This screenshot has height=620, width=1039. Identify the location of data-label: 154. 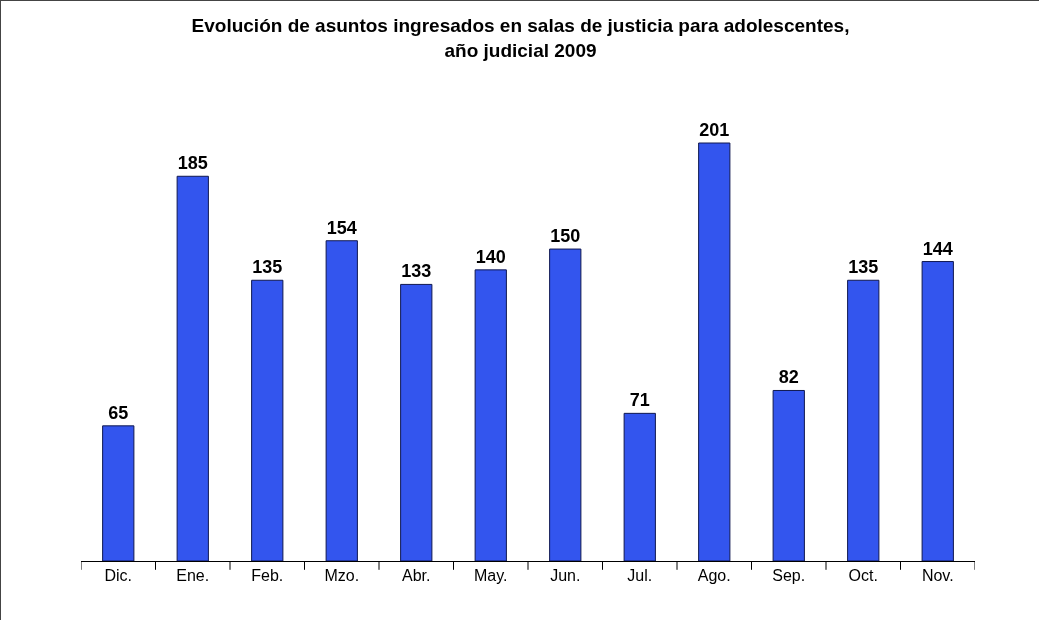
(341, 227).